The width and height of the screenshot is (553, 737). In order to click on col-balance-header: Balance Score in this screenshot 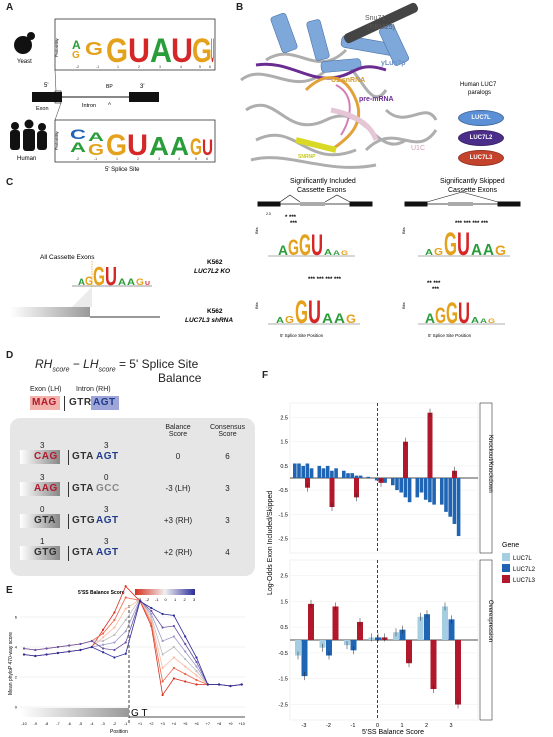, I will do `click(178, 431)`.